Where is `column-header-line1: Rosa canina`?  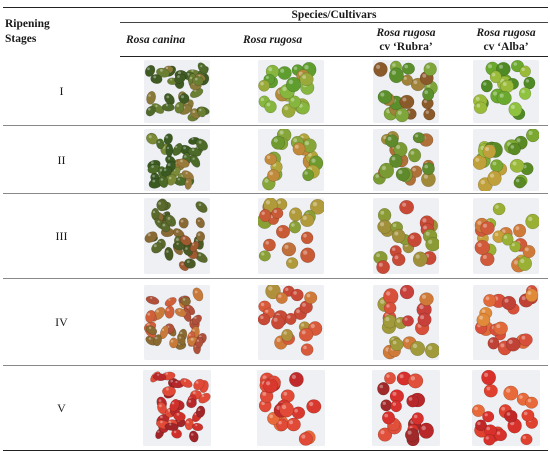 column-header-line1: Rosa canina is located at coordinates (156, 39).